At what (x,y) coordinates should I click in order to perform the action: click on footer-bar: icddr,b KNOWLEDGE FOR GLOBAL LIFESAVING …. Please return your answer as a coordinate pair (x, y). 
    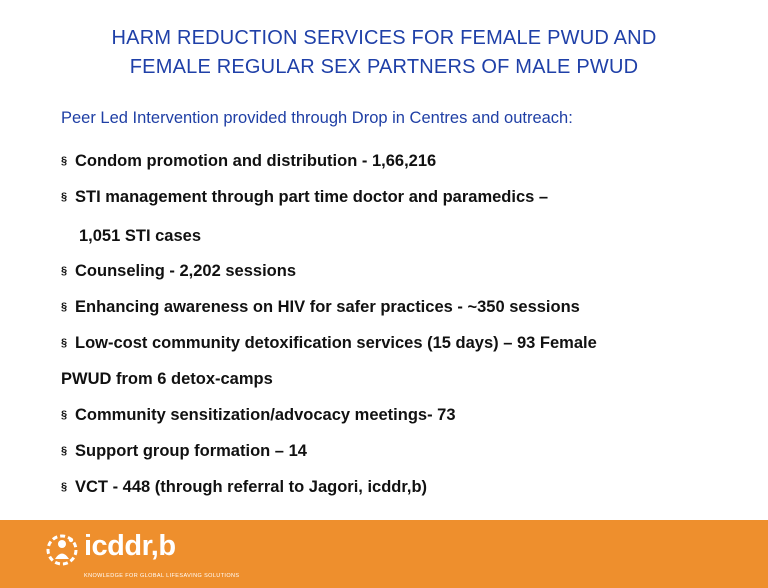
    Looking at the image, I should click on (384, 554).